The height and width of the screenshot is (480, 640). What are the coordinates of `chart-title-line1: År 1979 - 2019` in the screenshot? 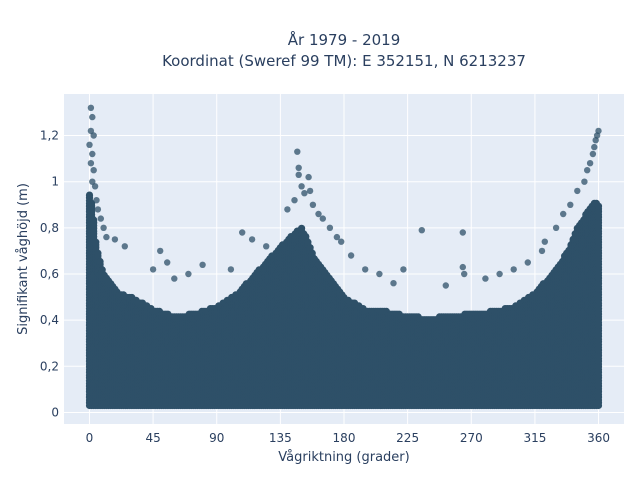 It's located at (344, 39).